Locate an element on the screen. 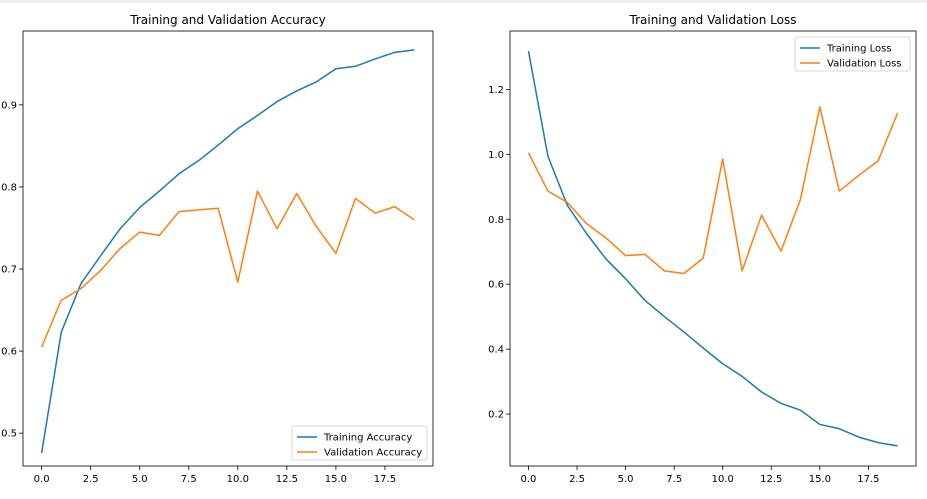 This screenshot has height=499, width=927. legend-label: Training Loss is located at coordinates (859, 49).